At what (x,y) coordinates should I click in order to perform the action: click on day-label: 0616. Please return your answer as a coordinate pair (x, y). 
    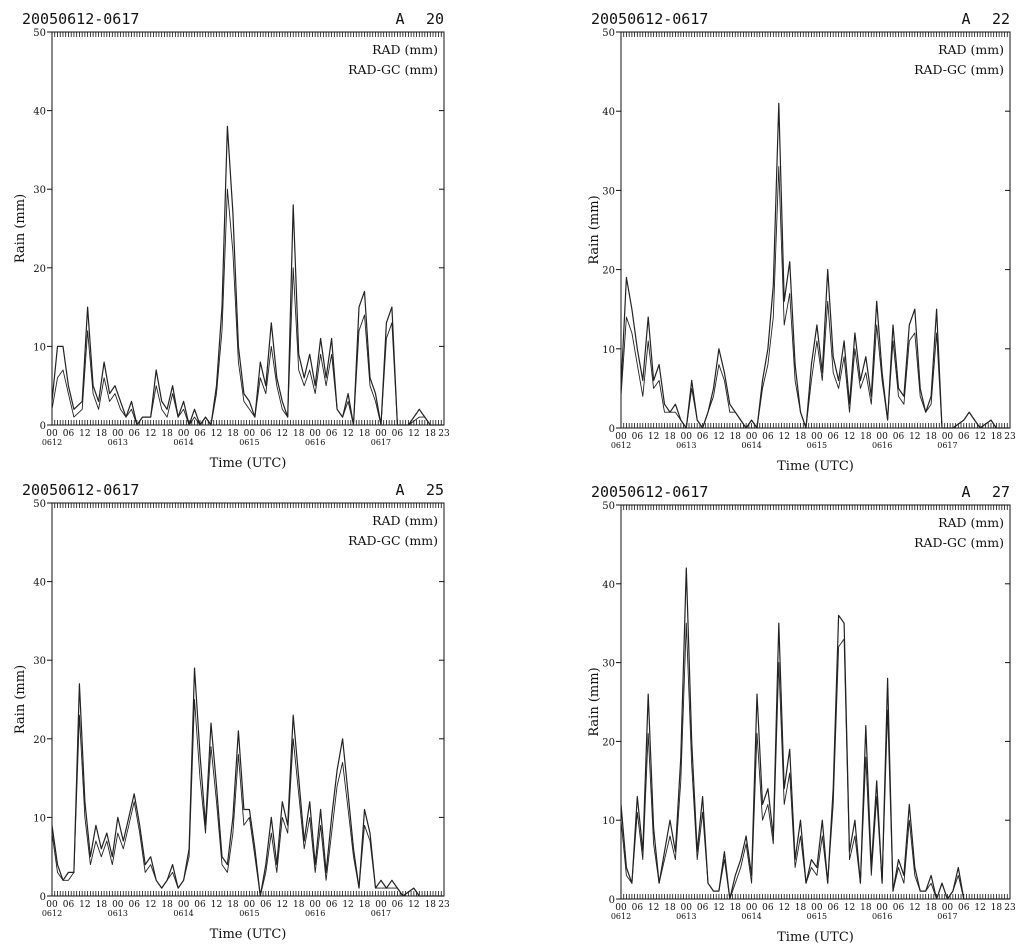
    Looking at the image, I should click on (882, 445).